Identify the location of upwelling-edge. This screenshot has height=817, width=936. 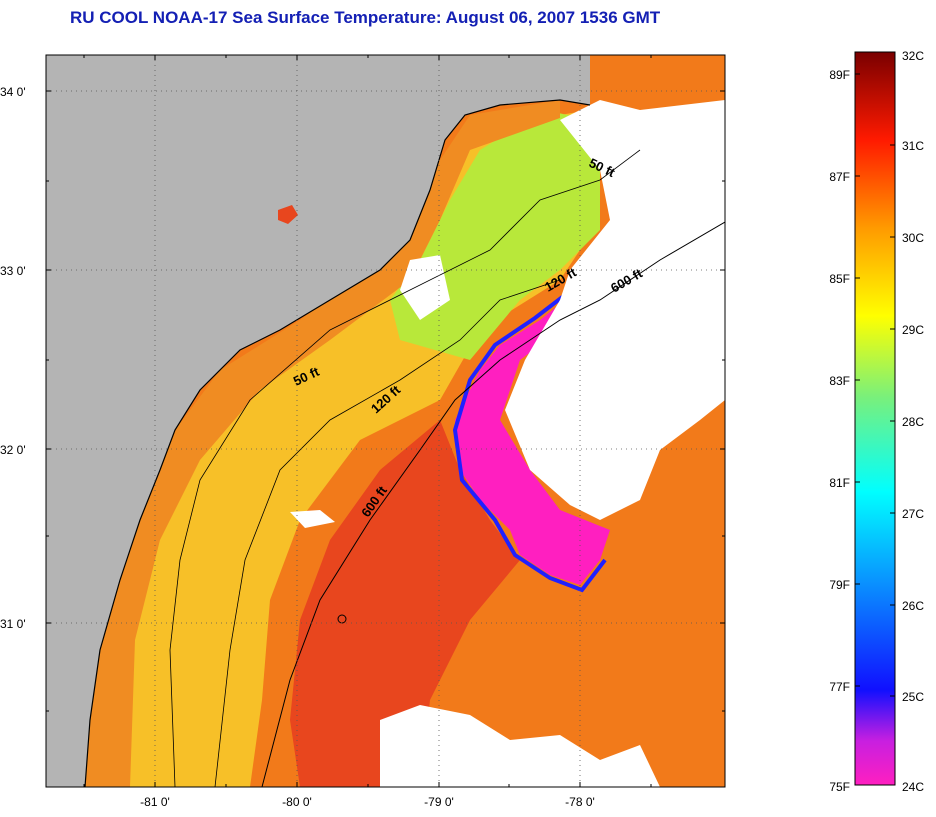
(529, 443).